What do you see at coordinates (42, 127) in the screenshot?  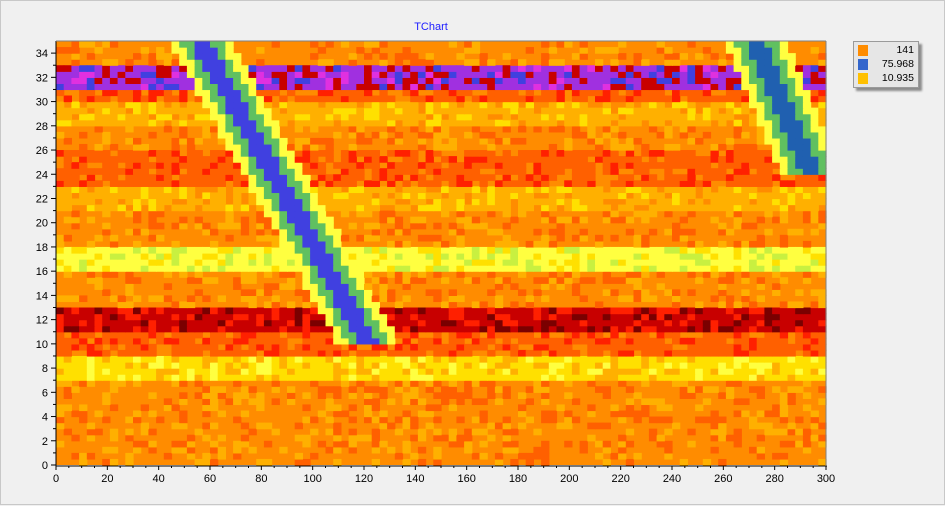 I see `y-tick-label: 28` at bounding box center [42, 127].